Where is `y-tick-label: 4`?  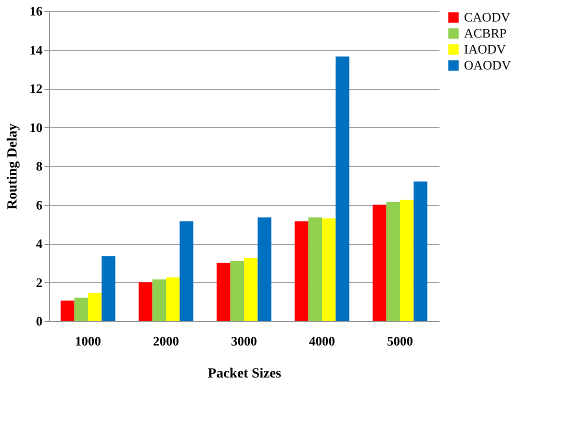
y-tick-label: 4 is located at coordinates (39, 243).